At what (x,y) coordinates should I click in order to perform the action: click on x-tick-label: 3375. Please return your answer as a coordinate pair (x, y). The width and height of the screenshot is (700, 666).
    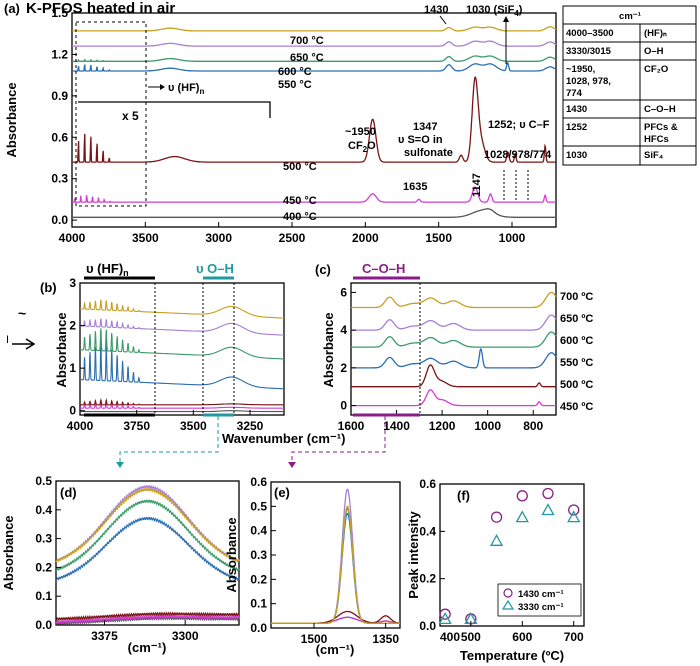
    Looking at the image, I should click on (104, 636).